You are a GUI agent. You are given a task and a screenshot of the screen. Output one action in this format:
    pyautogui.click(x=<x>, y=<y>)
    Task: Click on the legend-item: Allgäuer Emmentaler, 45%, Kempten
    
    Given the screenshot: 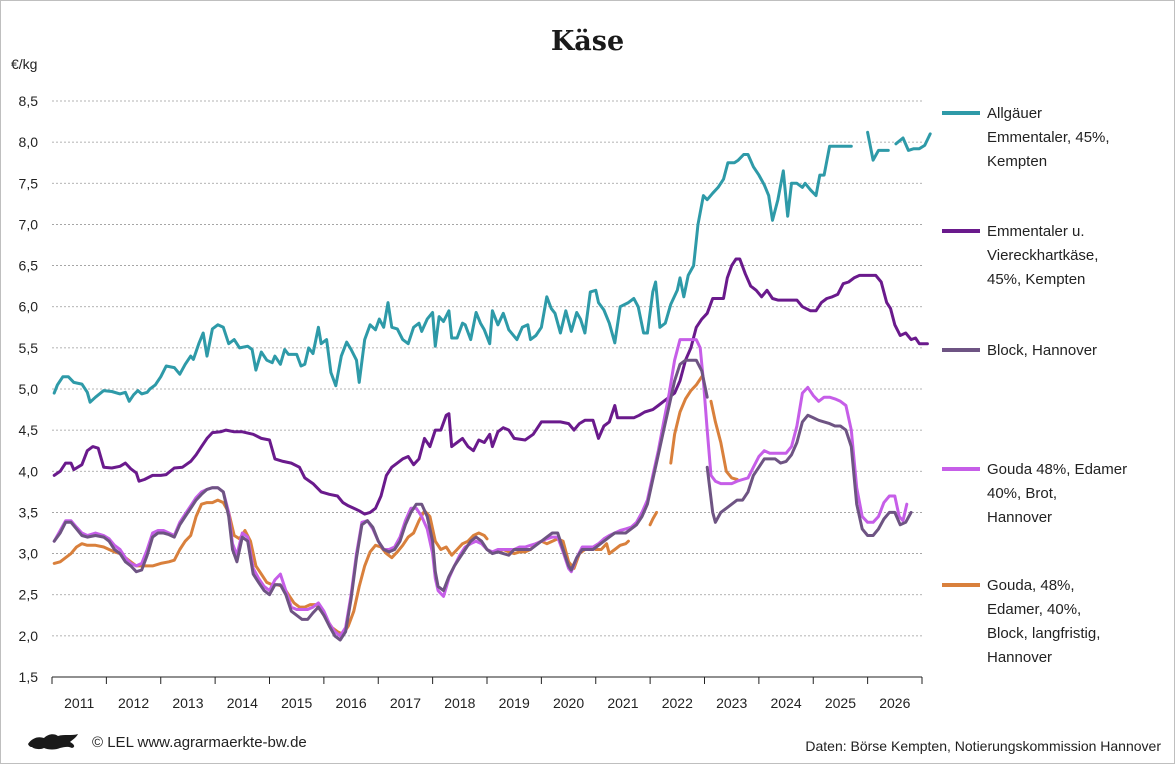 What is the action you would take?
    pyautogui.click(x=1026, y=137)
    